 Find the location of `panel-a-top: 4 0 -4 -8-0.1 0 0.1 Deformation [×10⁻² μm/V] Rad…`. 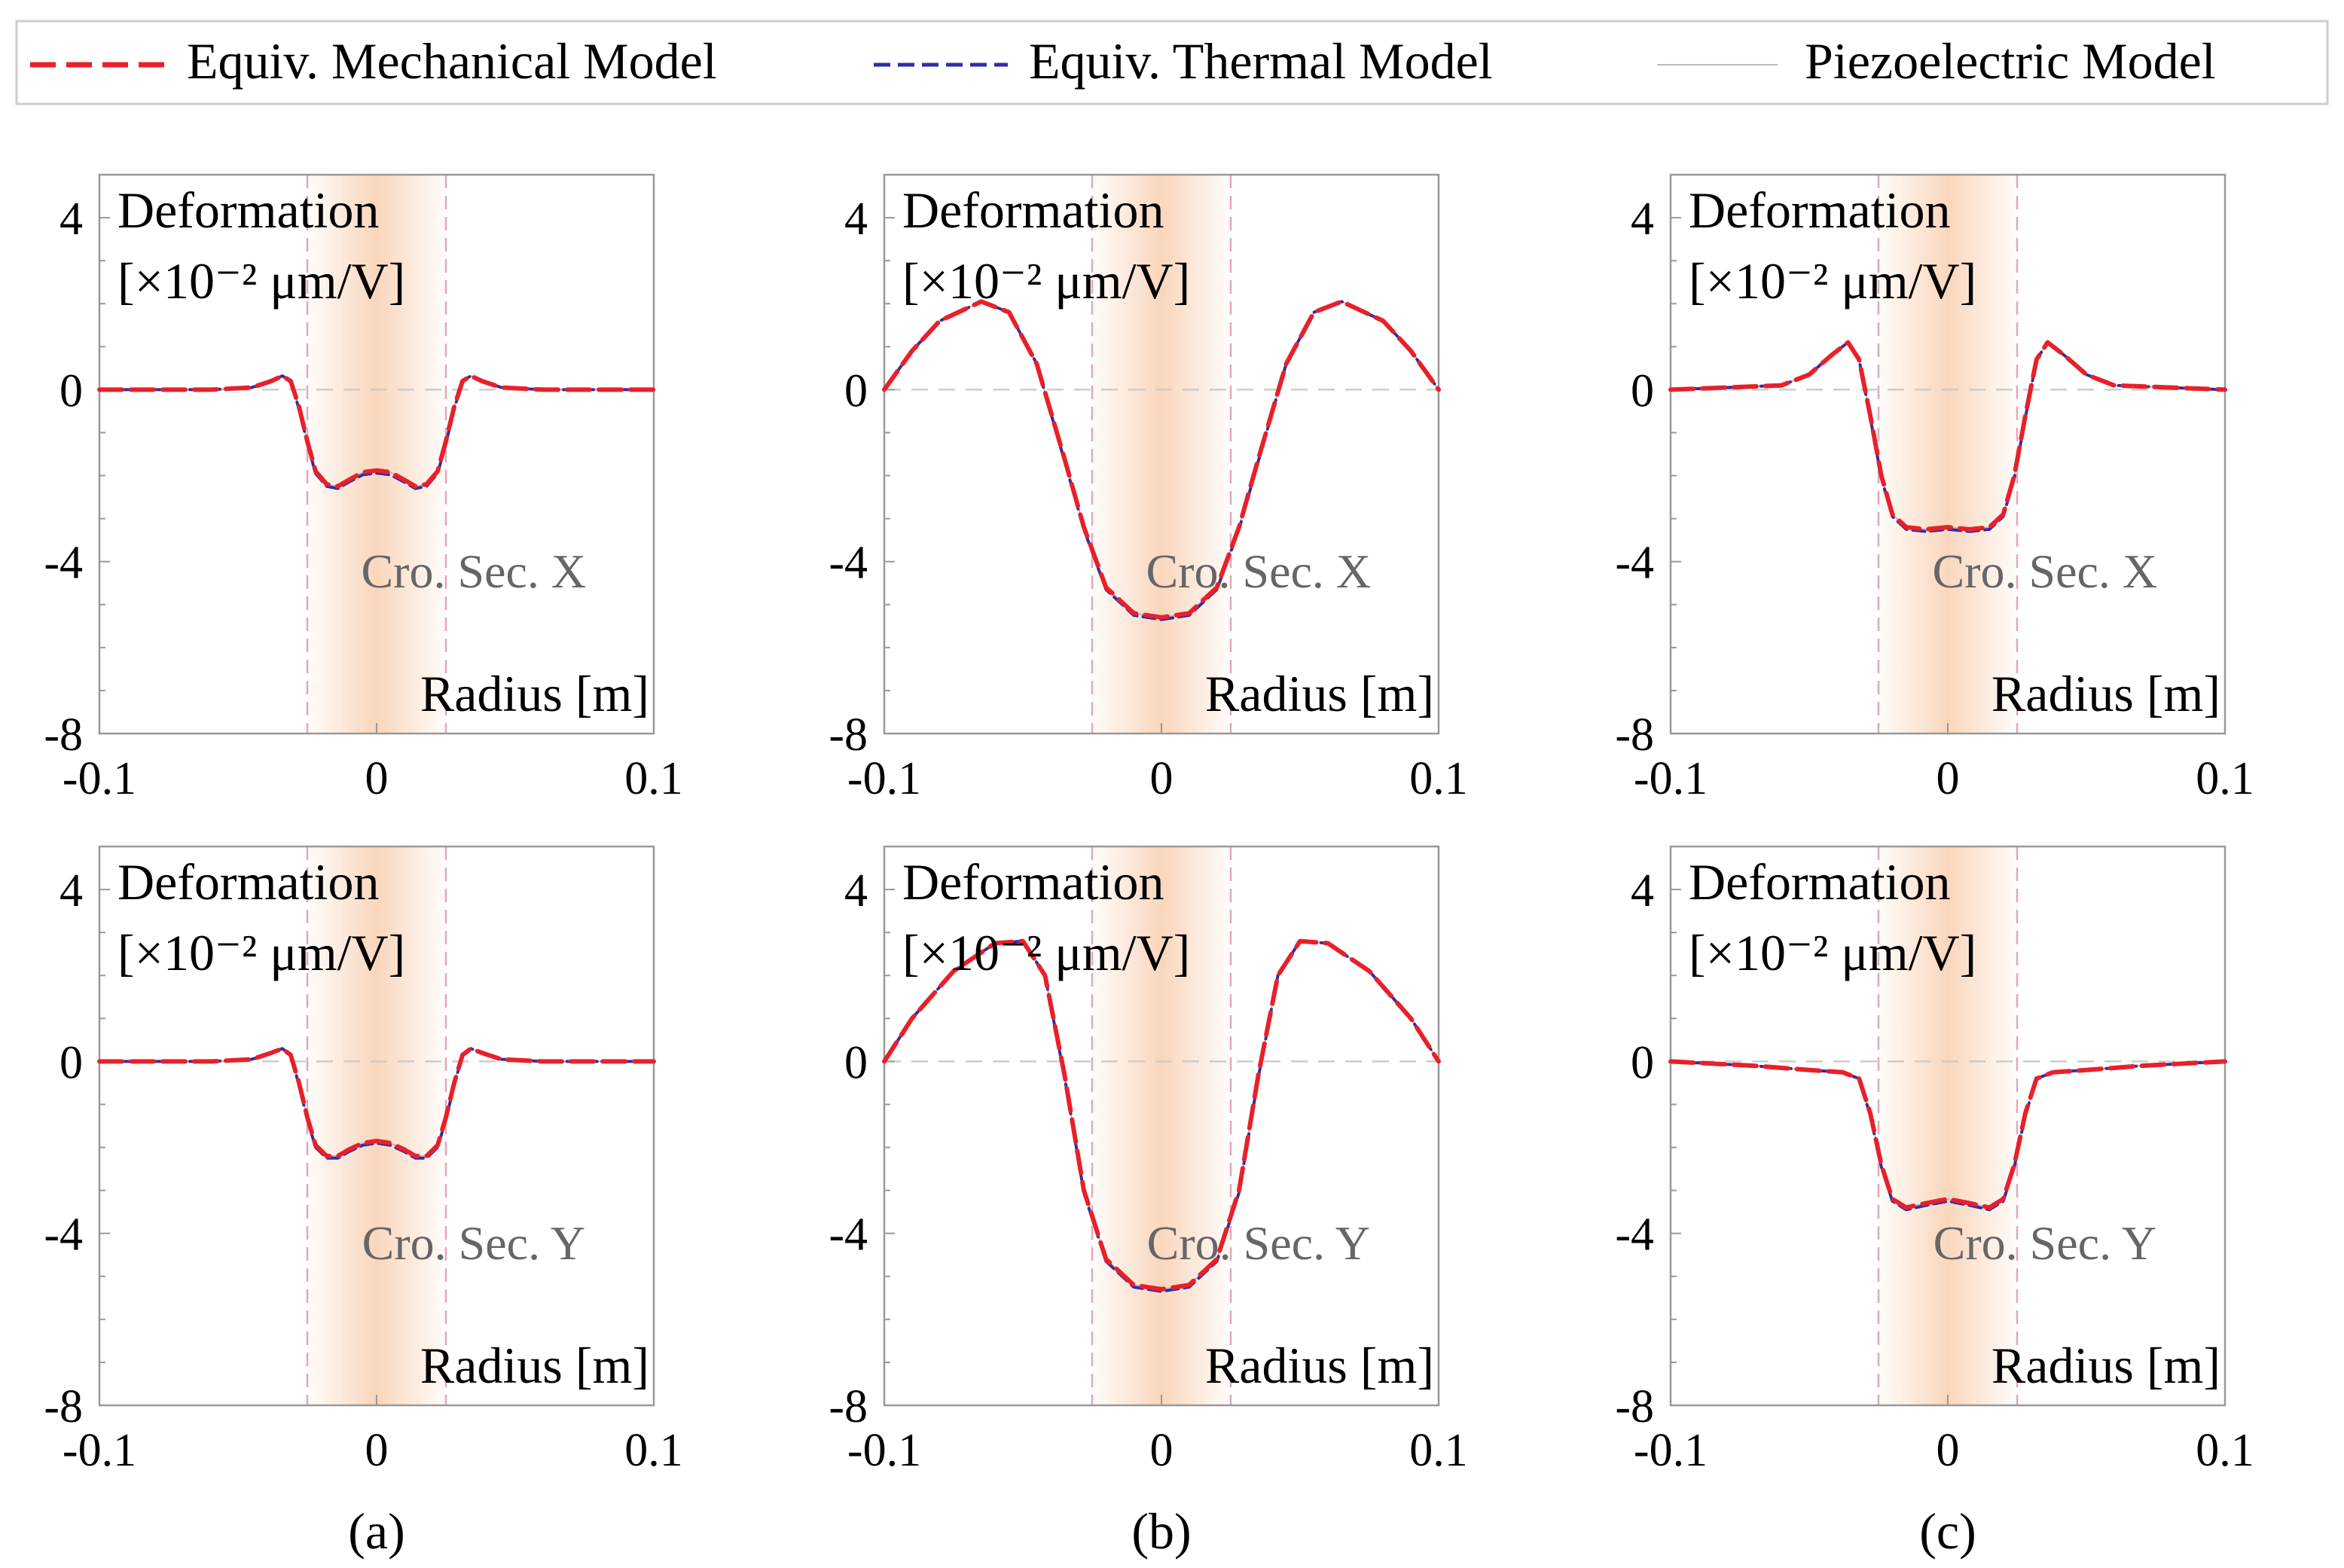

panel-a-top: 4 0 -4 -8-0.1 0 0.1 Deformation [×10⁻² μm/V] Rad… is located at coordinates (363, 489).